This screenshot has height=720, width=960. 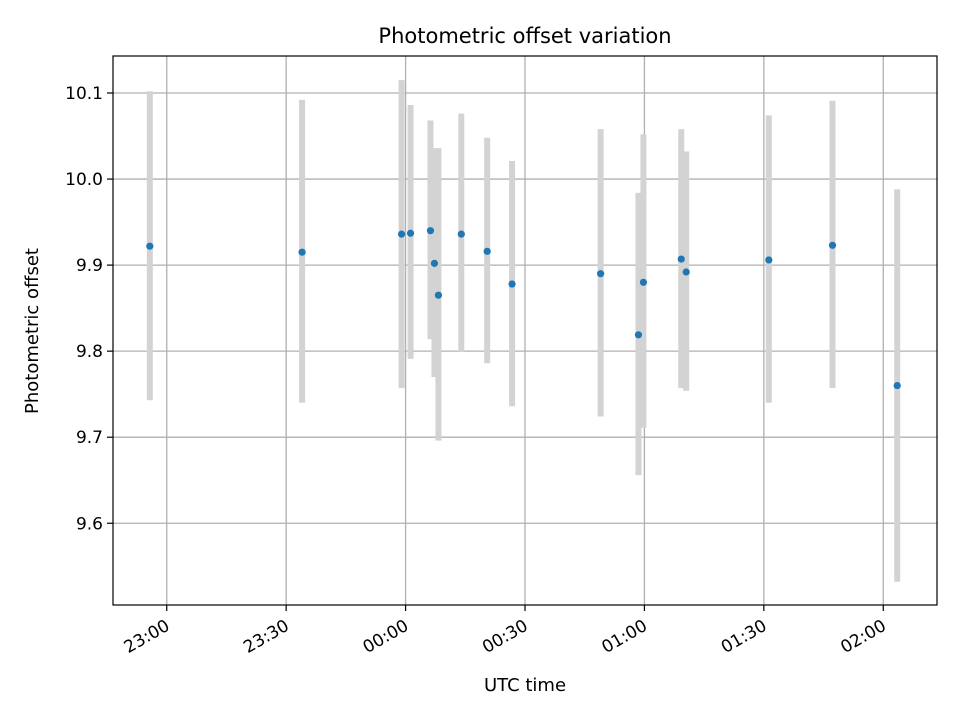 I want to click on y-tick-label: 10.0, so click(x=84, y=180).